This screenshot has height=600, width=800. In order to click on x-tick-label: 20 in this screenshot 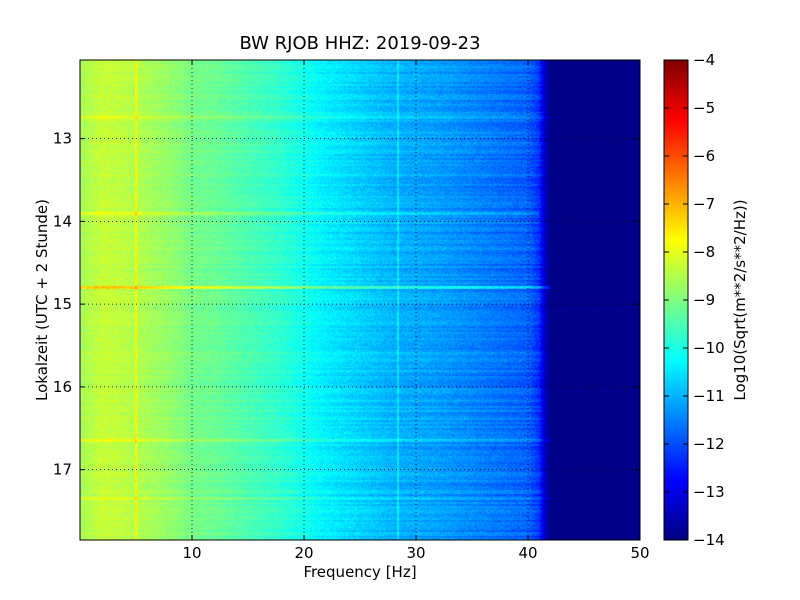, I will do `click(303, 553)`.